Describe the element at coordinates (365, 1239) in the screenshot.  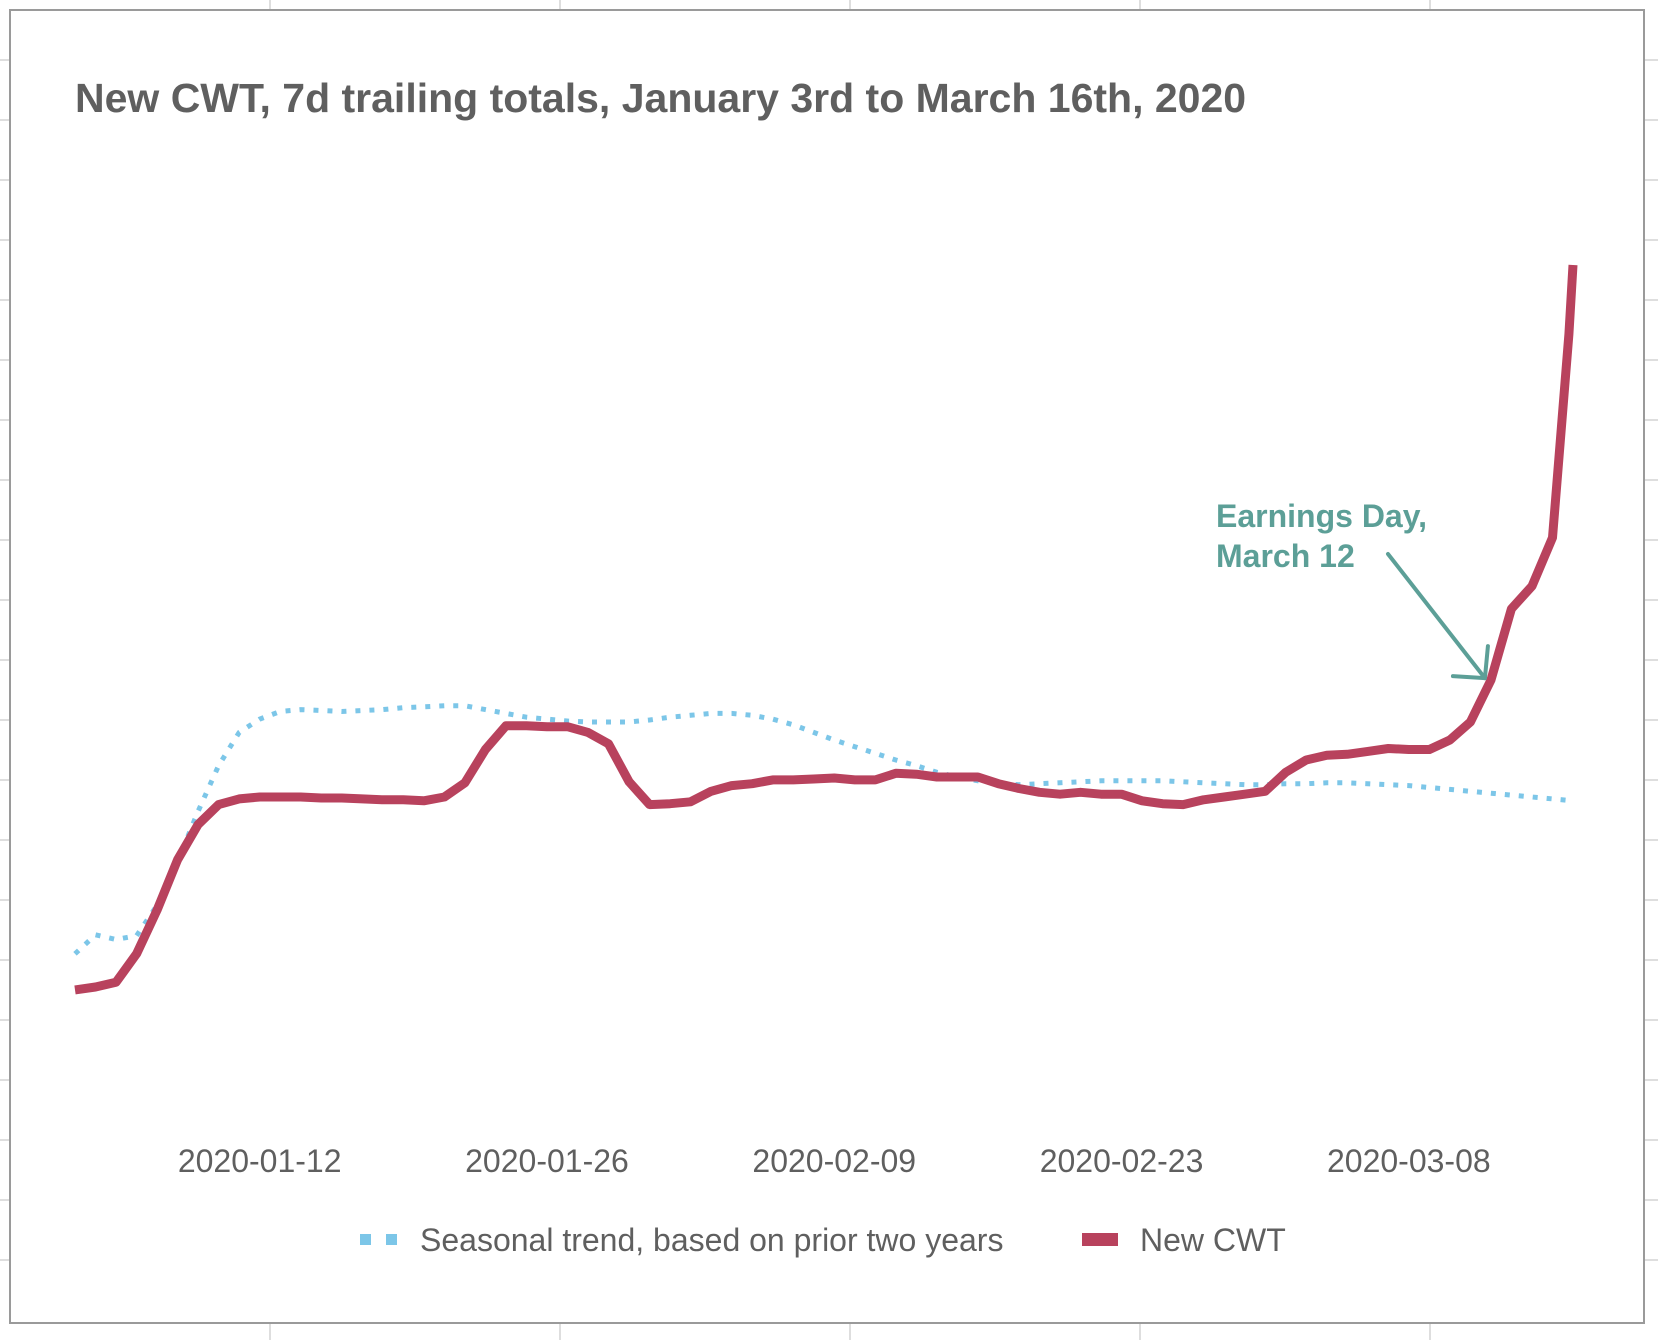
I see `legend-swatch-seasonal-a` at that location.